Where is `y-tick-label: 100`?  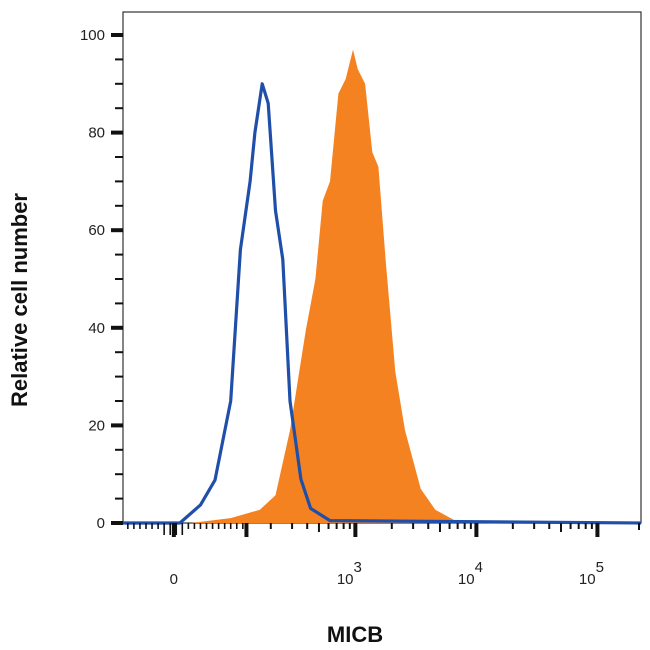 y-tick-label: 100 is located at coordinates (92, 35).